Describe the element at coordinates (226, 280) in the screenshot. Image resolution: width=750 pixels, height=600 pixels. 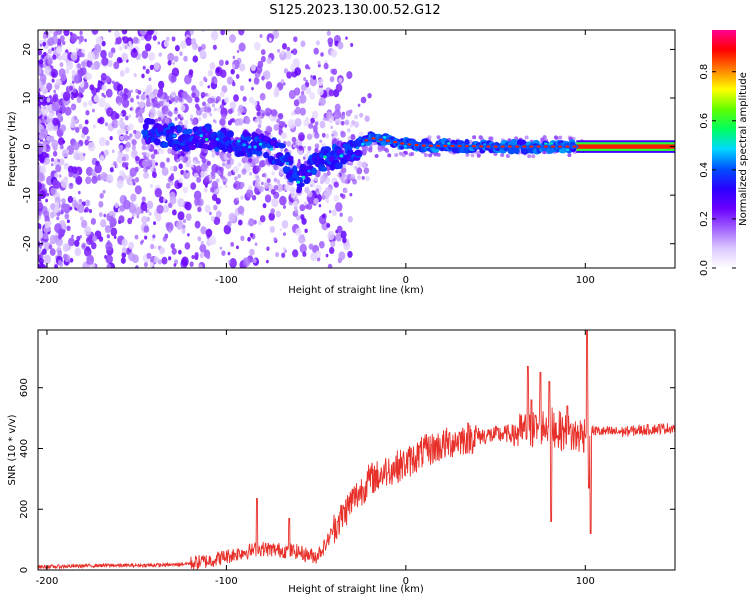
I see `spectrogram-x-tick-label: -100` at that location.